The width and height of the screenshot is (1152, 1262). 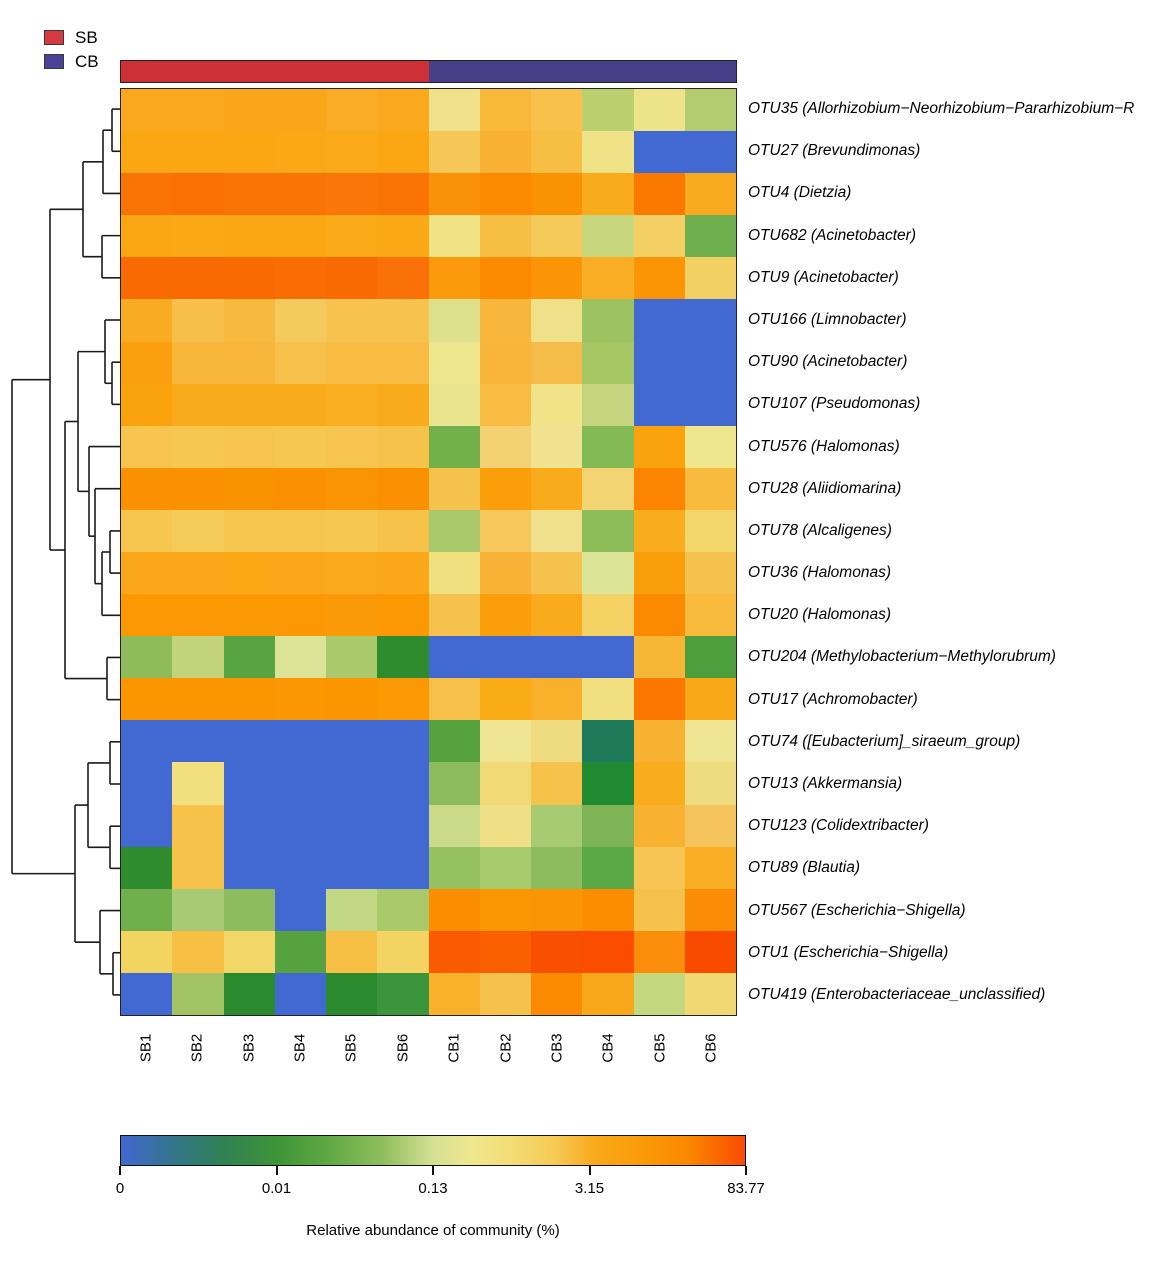 I want to click on column-label: SB2, so click(x=197, y=1048).